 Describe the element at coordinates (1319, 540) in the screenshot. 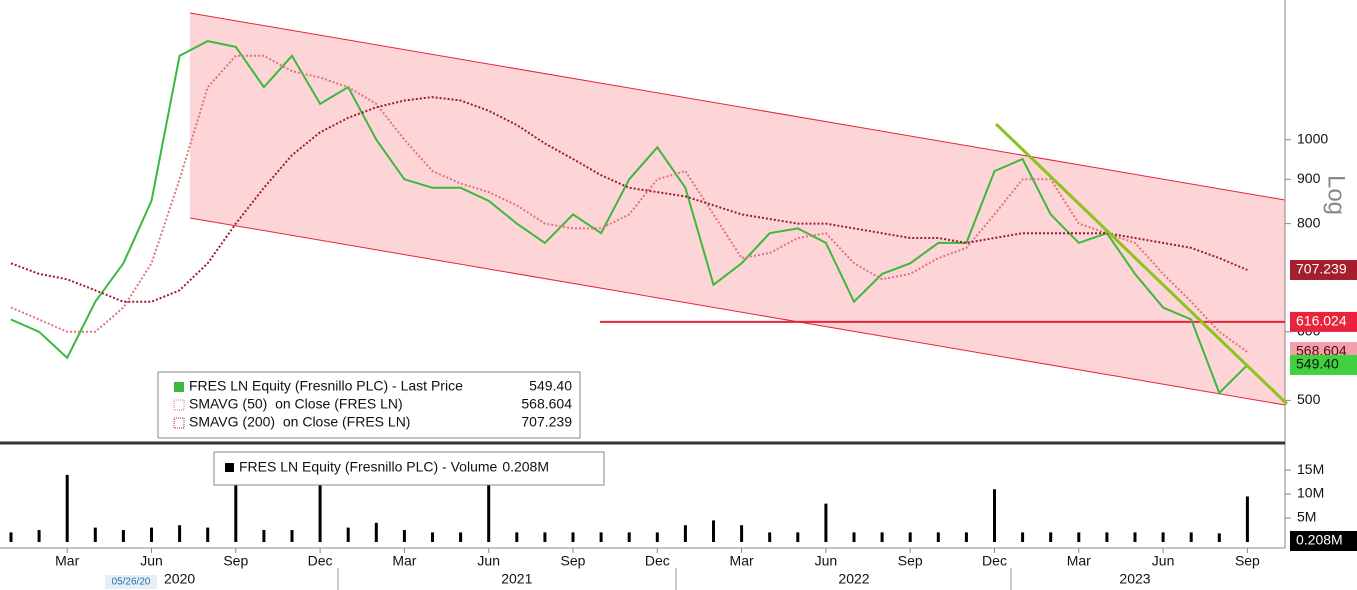

I see `volume-tag-label: 0.208M` at that location.